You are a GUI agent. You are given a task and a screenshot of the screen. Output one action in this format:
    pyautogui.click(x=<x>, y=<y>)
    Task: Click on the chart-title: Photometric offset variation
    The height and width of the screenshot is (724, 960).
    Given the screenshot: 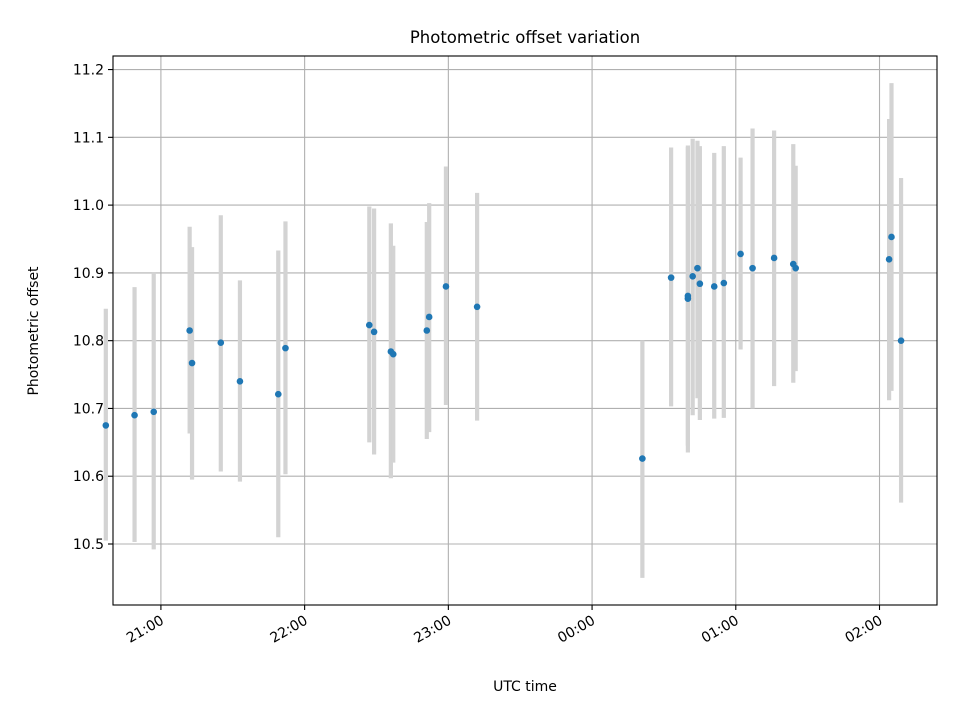 What is the action you would take?
    pyautogui.click(x=525, y=37)
    